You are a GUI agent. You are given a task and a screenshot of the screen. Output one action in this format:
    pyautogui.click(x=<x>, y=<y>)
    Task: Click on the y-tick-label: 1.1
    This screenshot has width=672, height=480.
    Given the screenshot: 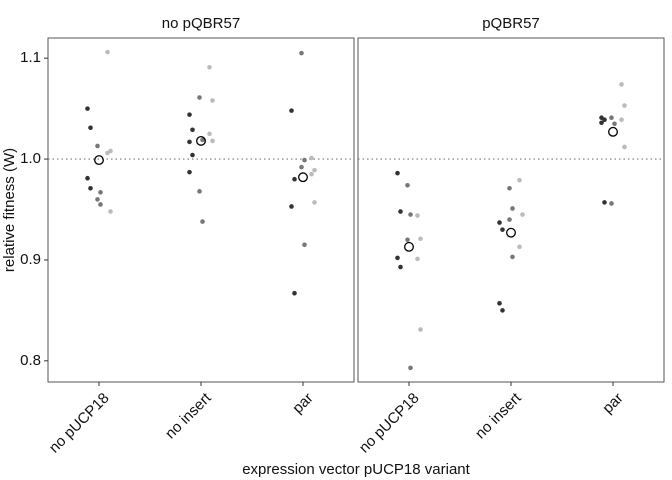 What is the action you would take?
    pyautogui.click(x=30, y=57)
    